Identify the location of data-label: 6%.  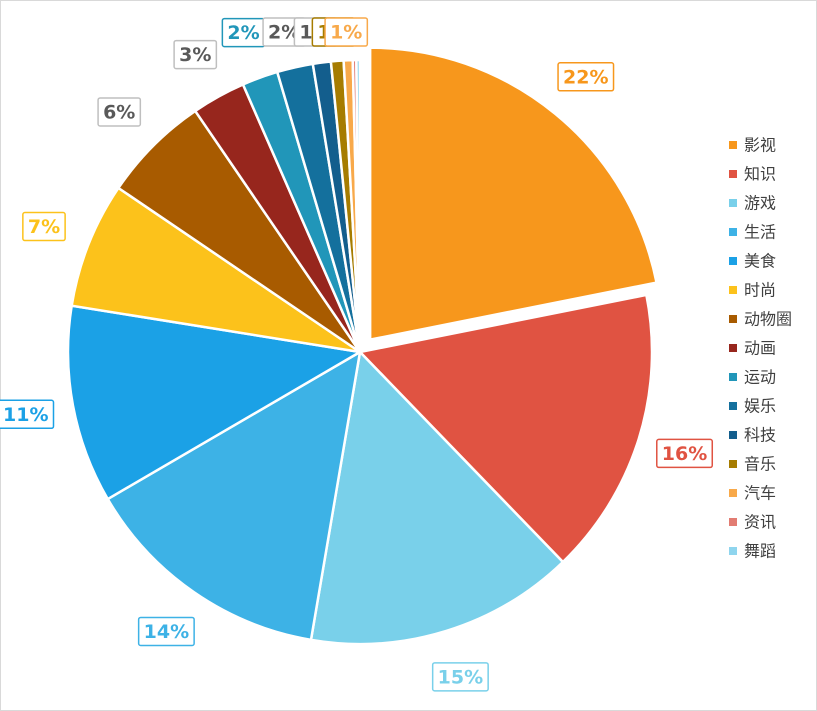
(119, 112).